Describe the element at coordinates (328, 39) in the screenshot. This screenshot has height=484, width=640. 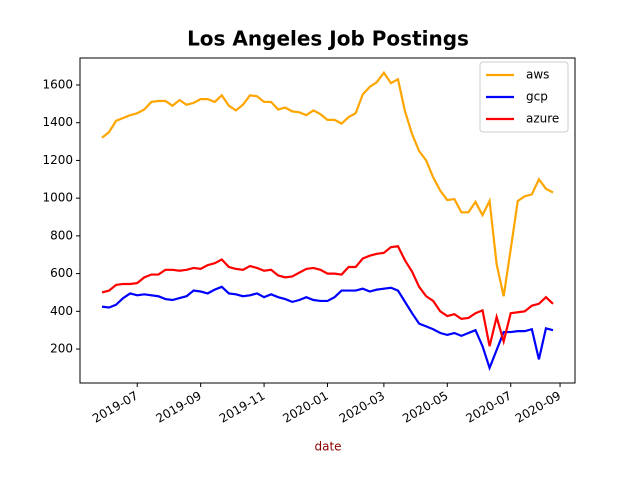
I see `chart-title: Los Angeles Job Postings` at that location.